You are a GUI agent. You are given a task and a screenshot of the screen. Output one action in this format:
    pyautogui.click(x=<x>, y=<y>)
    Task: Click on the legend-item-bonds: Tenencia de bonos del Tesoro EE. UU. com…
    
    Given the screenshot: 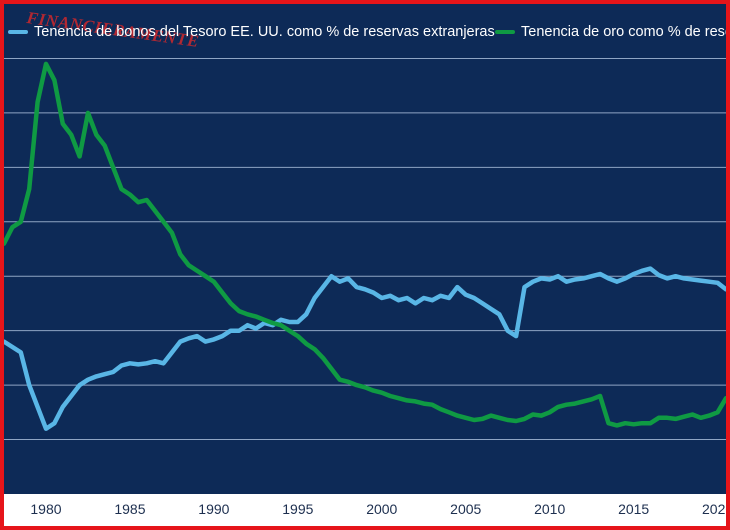 What is the action you would take?
    pyautogui.click(x=251, y=32)
    